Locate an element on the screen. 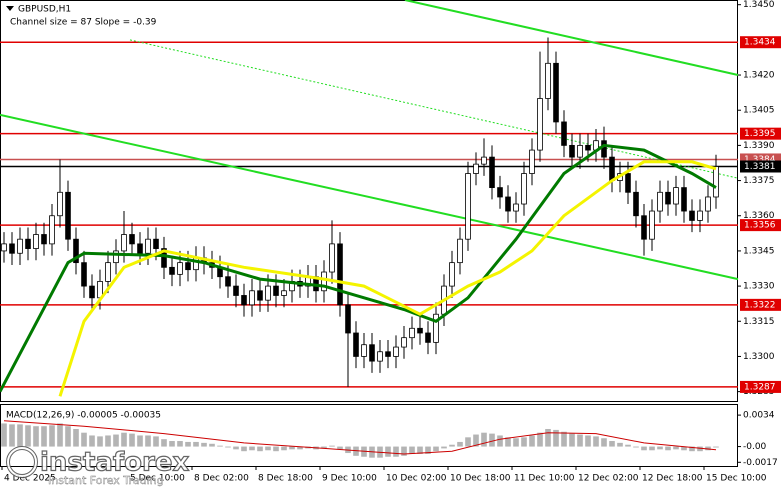 The image size is (781, 489). y-tick-label: 1.3405 is located at coordinates (759, 111).